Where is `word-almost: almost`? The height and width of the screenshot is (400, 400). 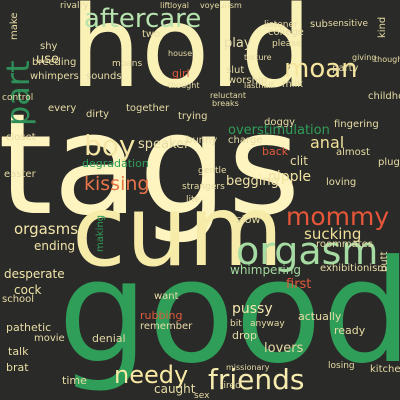 word-almost: almost is located at coordinates (353, 152).